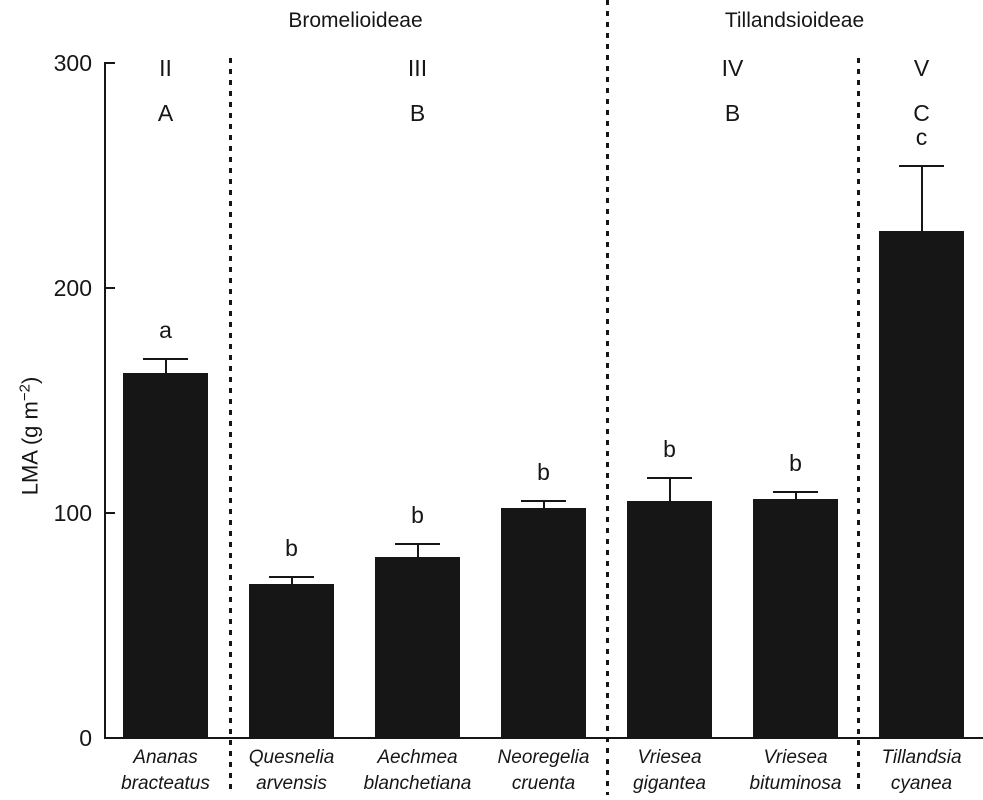  What do you see at coordinates (291, 757) in the screenshot?
I see `species-label-line: Quesnelia` at bounding box center [291, 757].